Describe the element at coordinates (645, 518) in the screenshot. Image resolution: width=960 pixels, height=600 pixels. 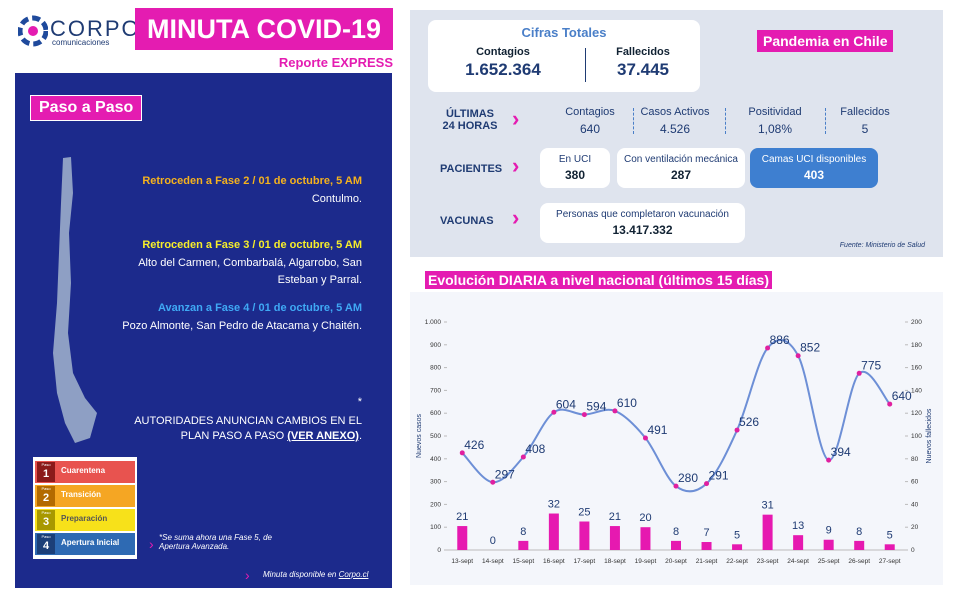
I see `bar-label: 20` at that location.